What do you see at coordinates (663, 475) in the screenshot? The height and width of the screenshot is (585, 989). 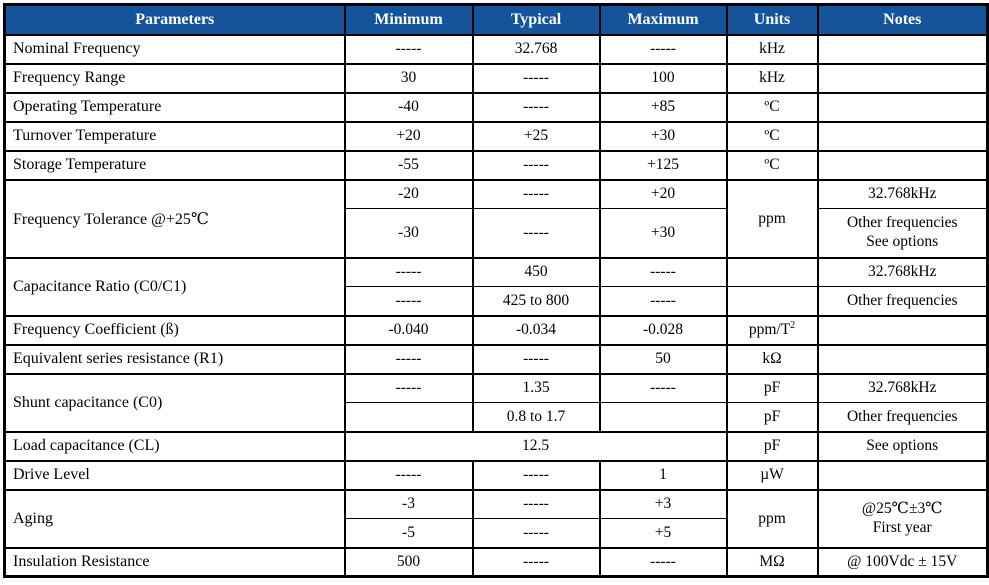 I see `max-cell: 1` at bounding box center [663, 475].